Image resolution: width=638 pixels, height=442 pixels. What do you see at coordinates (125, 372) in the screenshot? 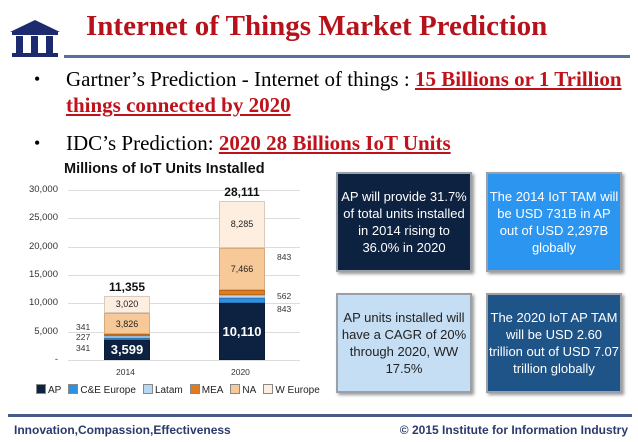
I see `x-tick-label: 2014` at bounding box center [125, 372].